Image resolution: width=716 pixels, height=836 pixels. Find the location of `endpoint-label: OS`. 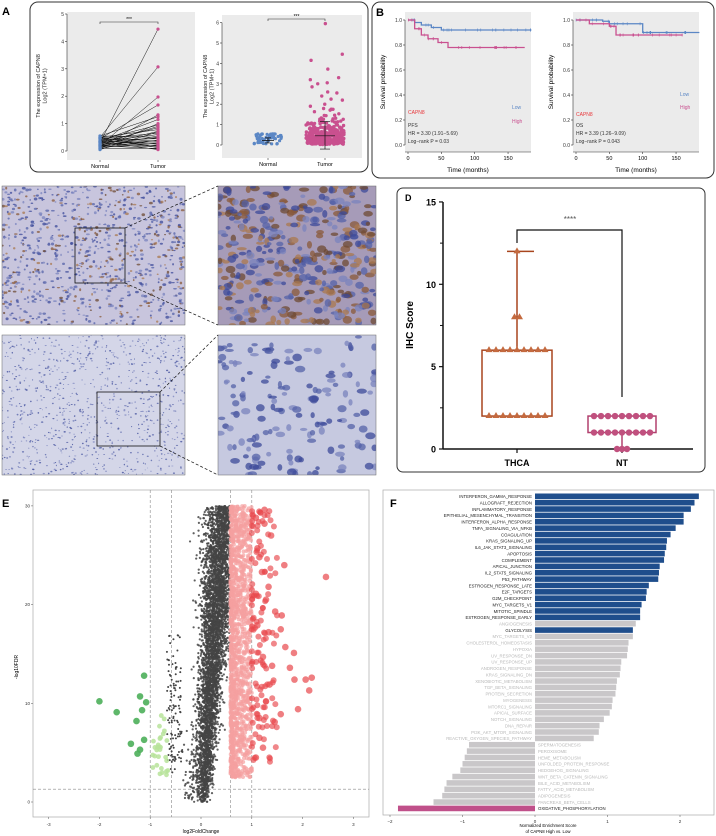

endpoint-label: OS is located at coordinates (580, 126).